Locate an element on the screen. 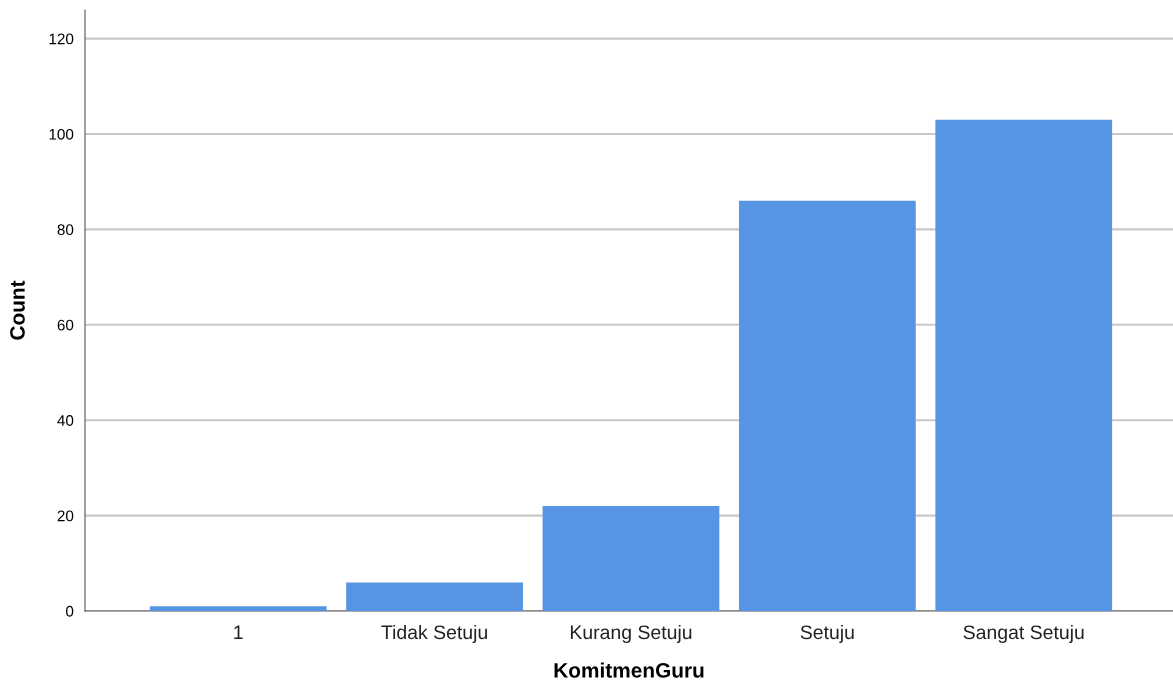  y-tick-label: 120 is located at coordinates (61, 39).